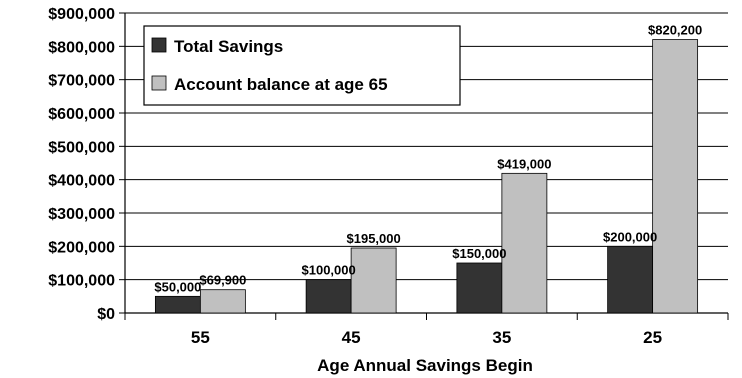 Image resolution: width=742 pixels, height=378 pixels. I want to click on y-tick-label: $0, so click(106, 314).